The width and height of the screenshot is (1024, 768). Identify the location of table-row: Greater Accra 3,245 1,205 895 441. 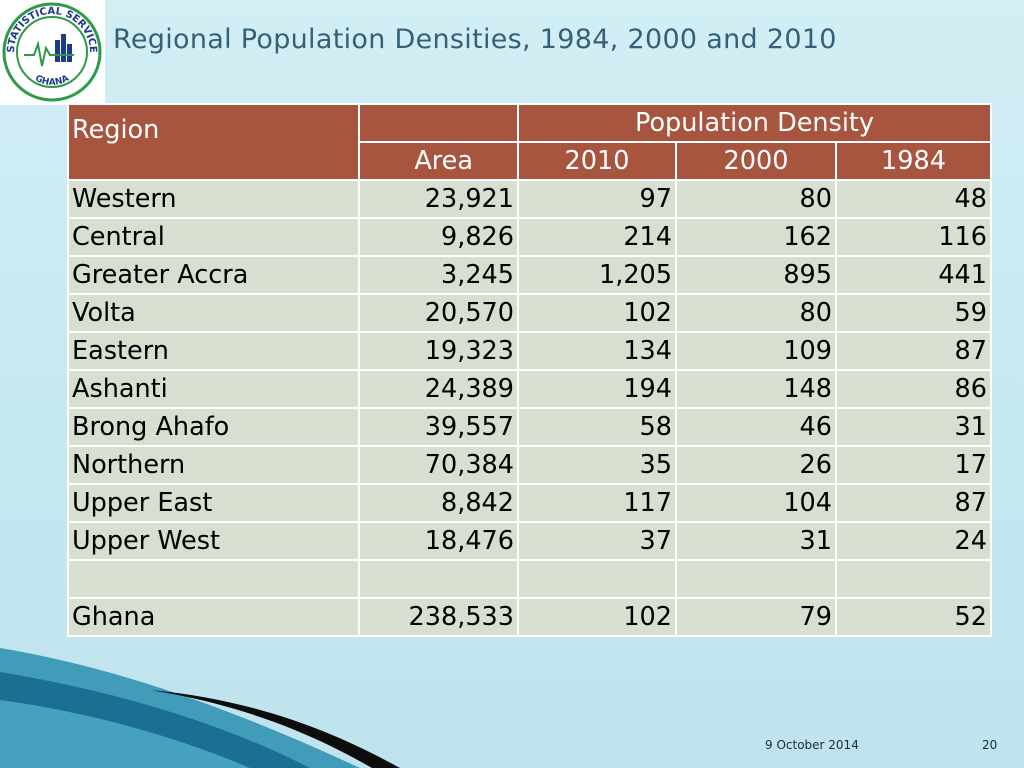
(529, 275).